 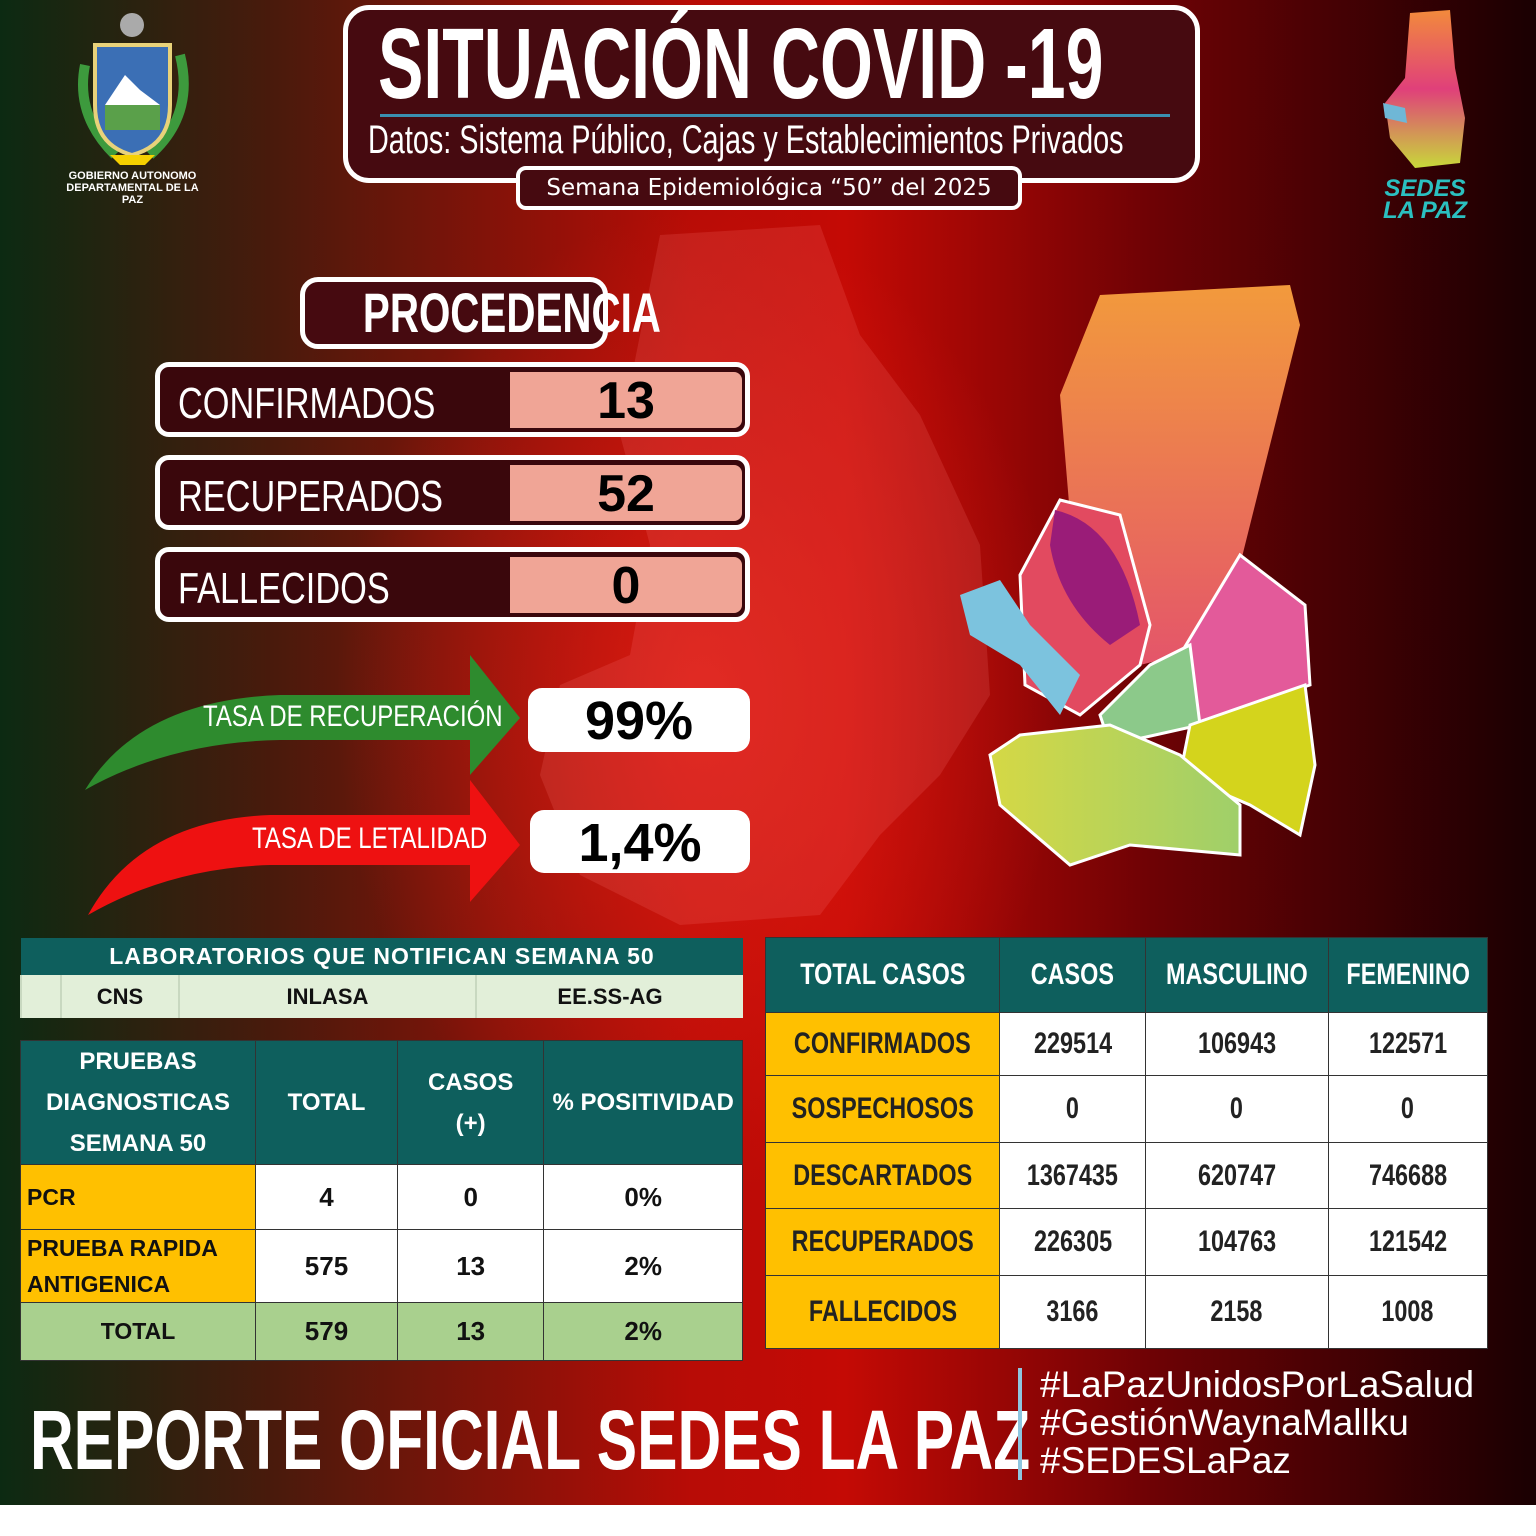 What do you see at coordinates (639, 720) in the screenshot?
I see `recovery-rate-value: 99%` at bounding box center [639, 720].